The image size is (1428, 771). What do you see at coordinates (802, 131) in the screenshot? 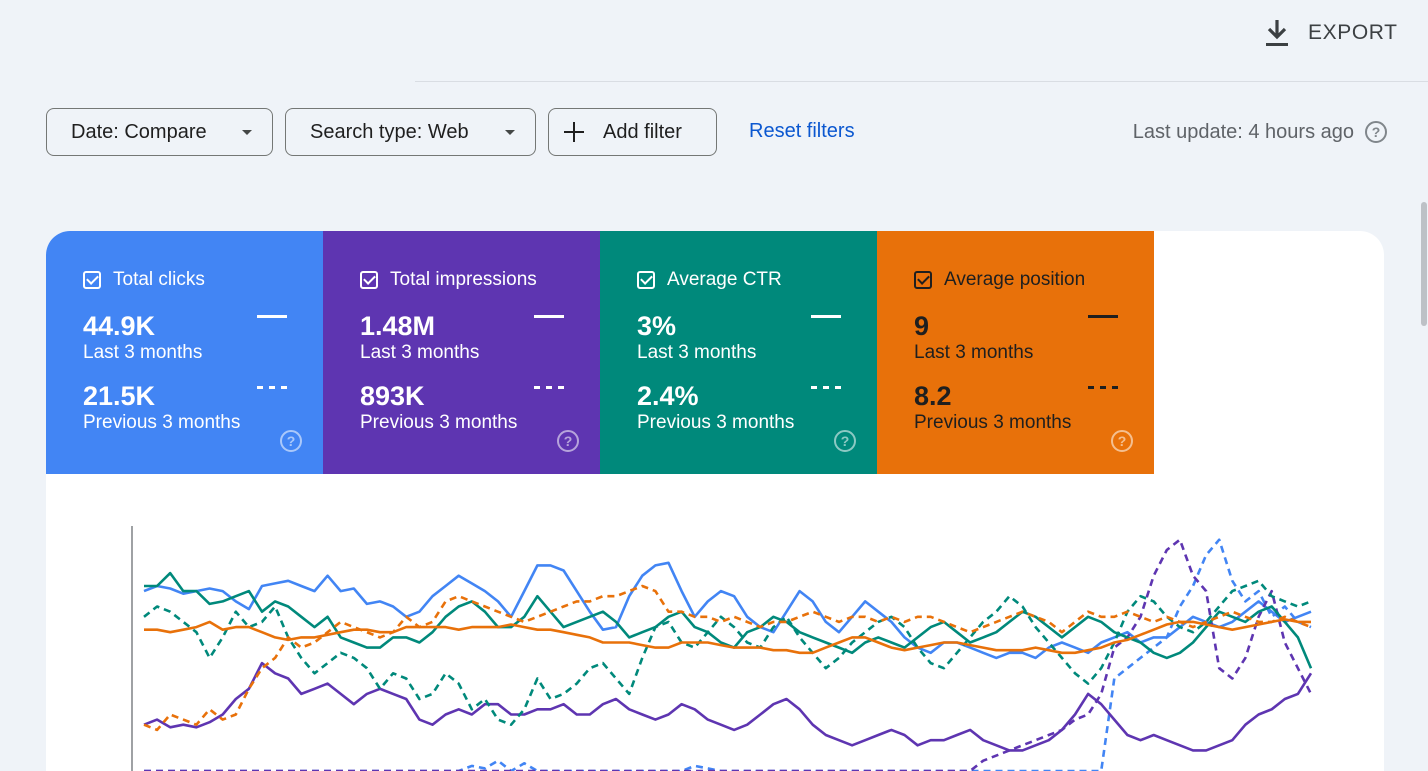
I see `reset-filters-link: Reset filters` at bounding box center [802, 131].